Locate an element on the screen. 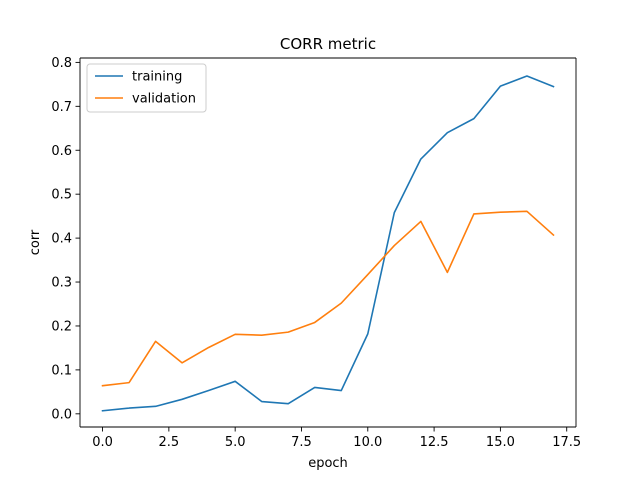 This screenshot has height=480, width=640. x-tick-label: 10.0 is located at coordinates (367, 442).